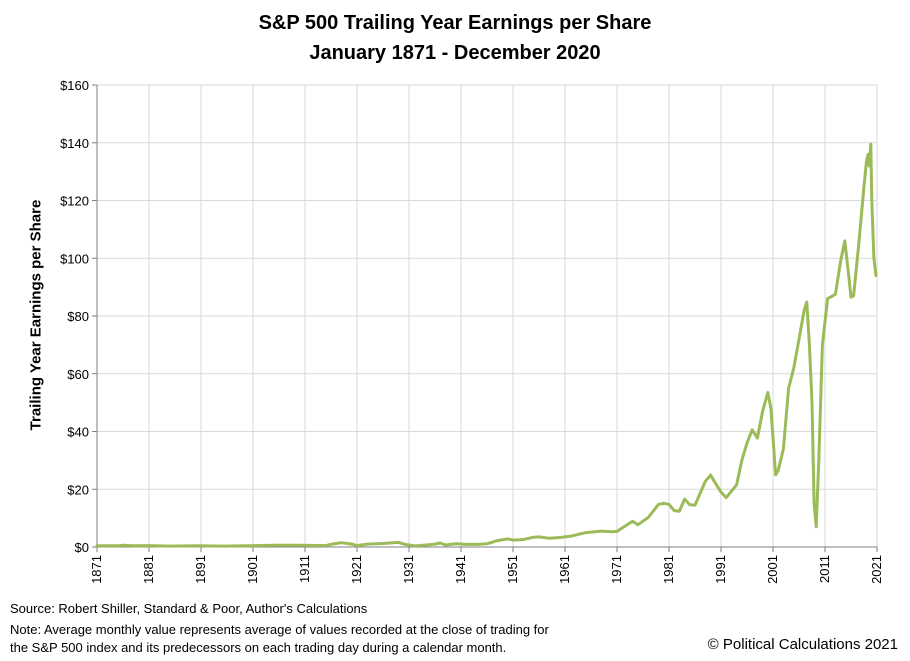 The height and width of the screenshot is (661, 910). Describe the element at coordinates (802, 644) in the screenshot. I see `copyright-notice: © Political Calculations 2021` at that location.